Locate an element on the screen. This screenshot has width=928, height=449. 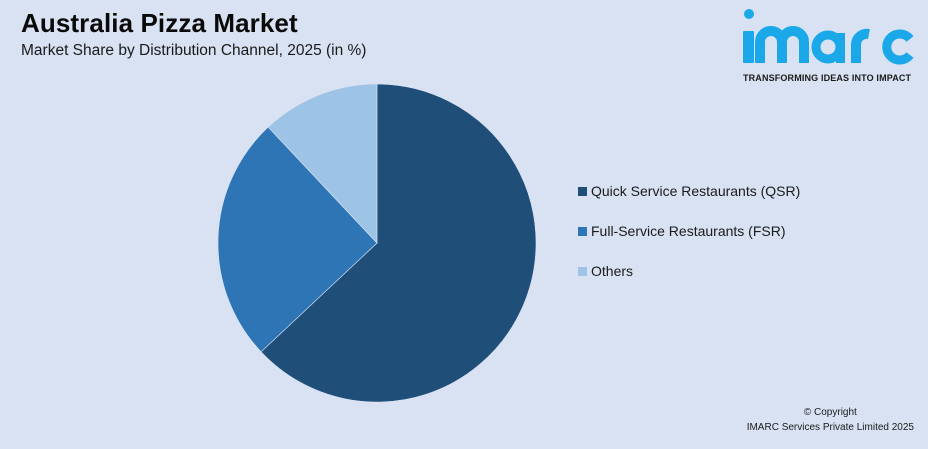
legend-label: Full-Service Restaurants (FSR) is located at coordinates (688, 231).